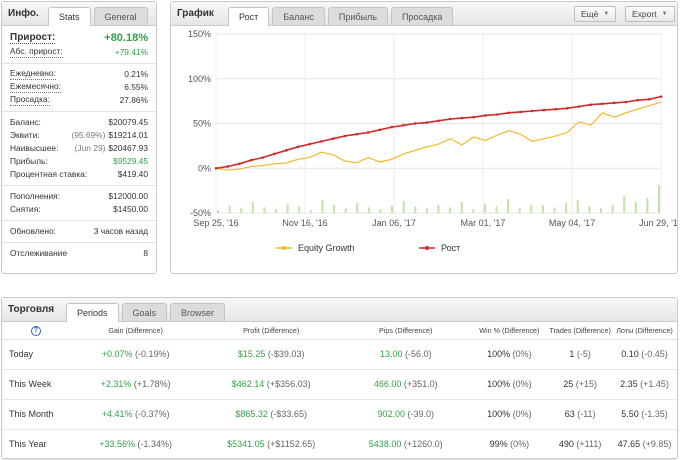 The image size is (680, 460). What do you see at coordinates (387, 384) in the screenshot?
I see `pips-value: 466.00` at bounding box center [387, 384].